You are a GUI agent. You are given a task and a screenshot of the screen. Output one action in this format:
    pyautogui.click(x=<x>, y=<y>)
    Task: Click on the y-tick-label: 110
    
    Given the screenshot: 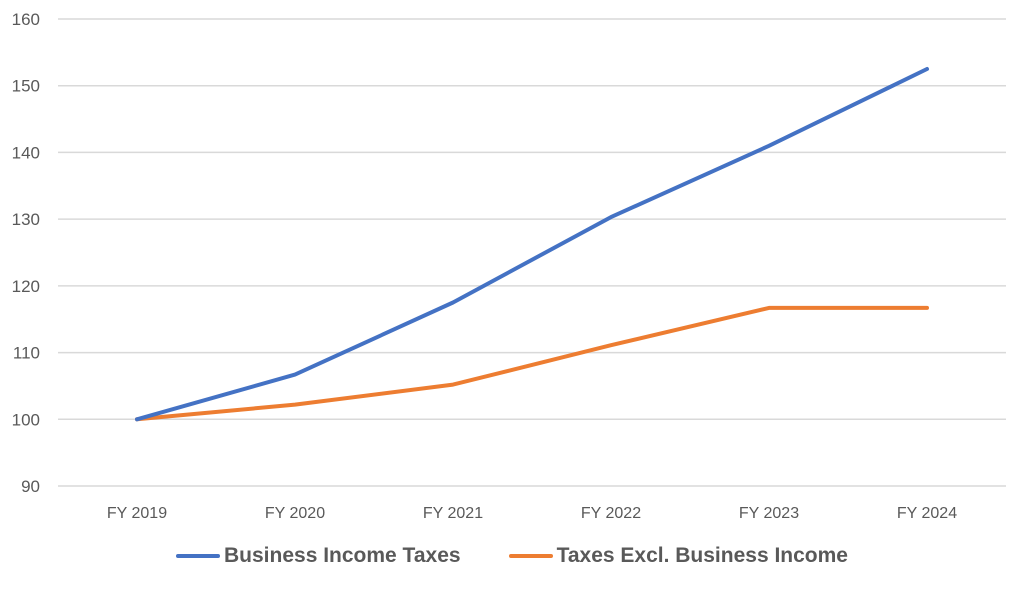 What is the action you would take?
    pyautogui.click(x=26, y=353)
    